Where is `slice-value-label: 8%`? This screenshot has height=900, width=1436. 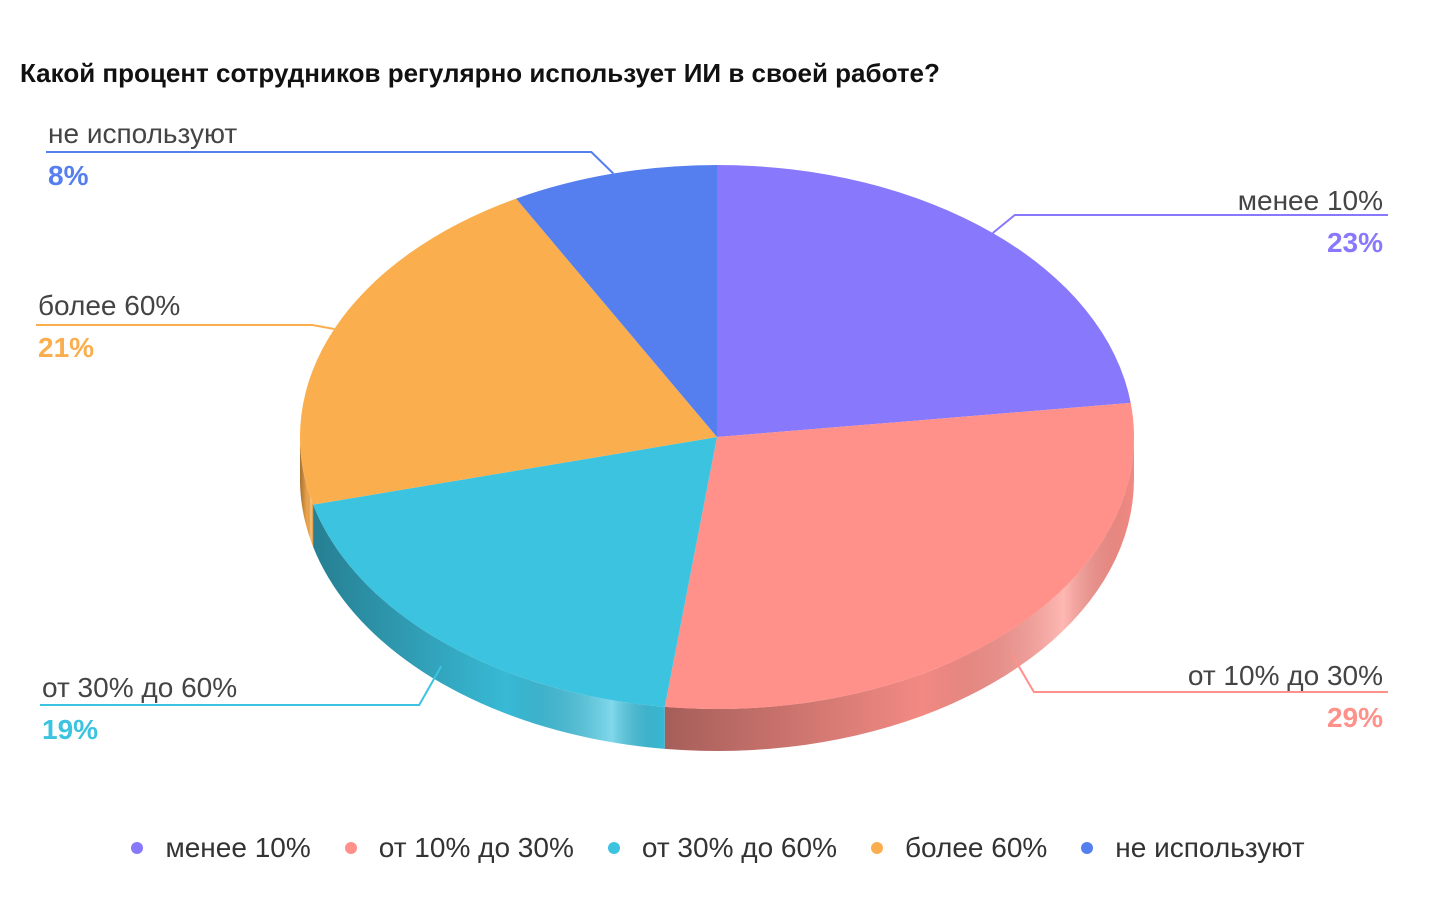 slice-value-label: 8% is located at coordinates (68, 175).